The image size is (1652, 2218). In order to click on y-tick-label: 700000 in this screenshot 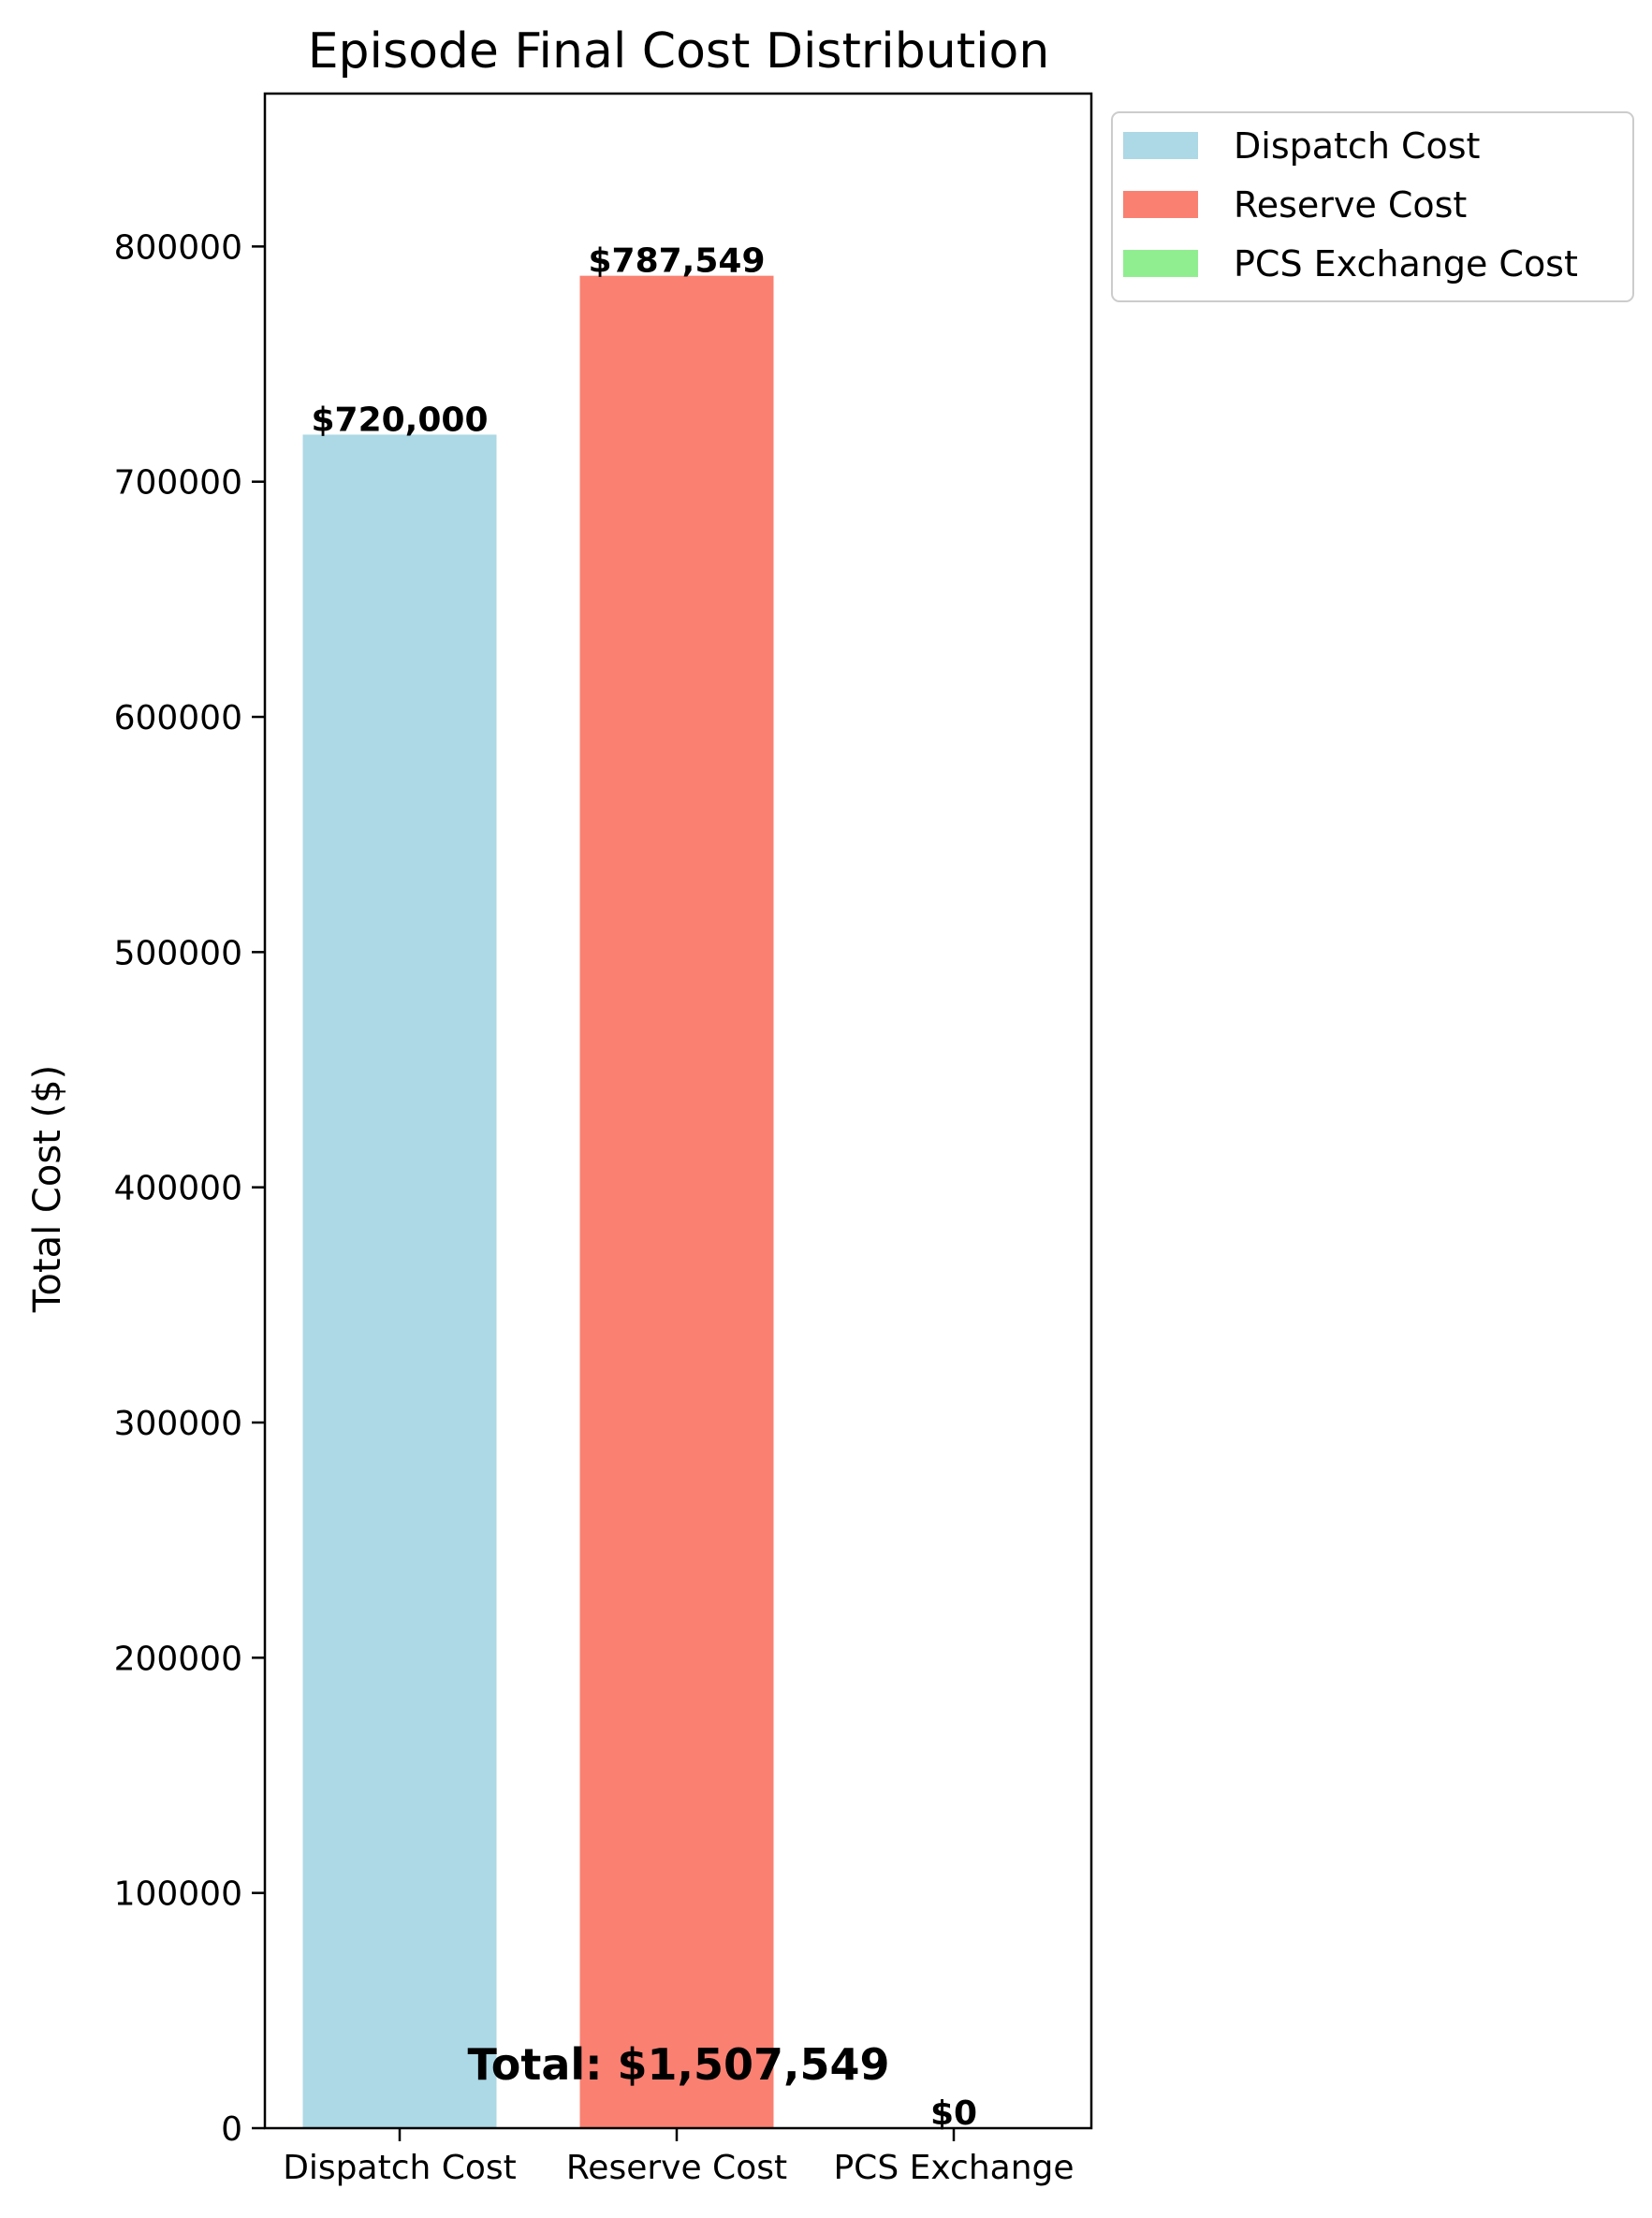, I will do `click(178, 484)`.